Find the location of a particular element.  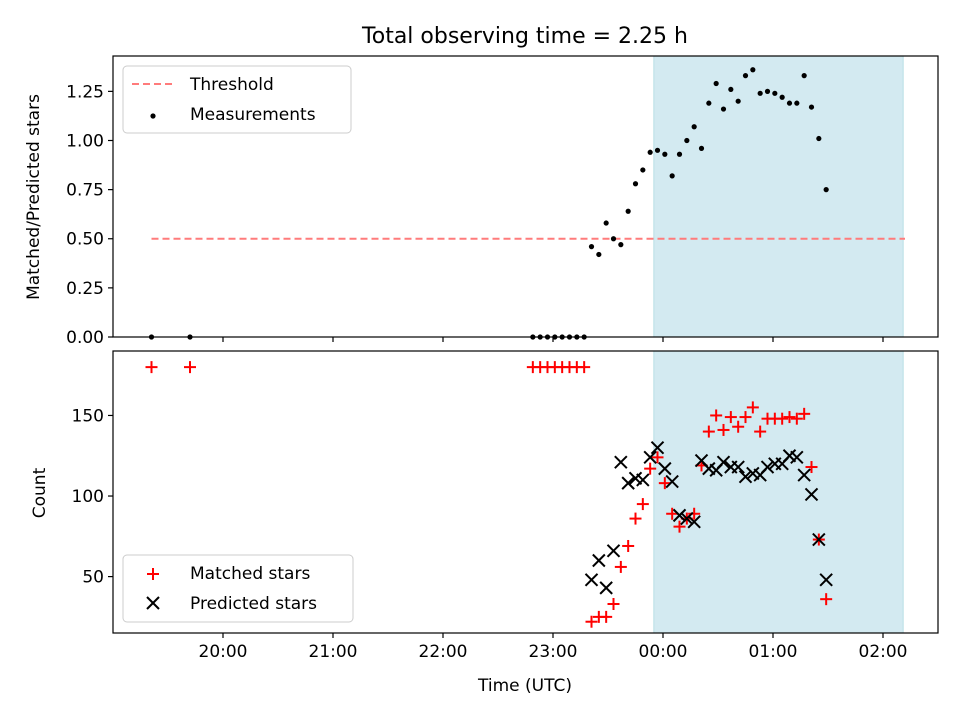

measurements-legend-swatch is located at coordinates (153, 116).